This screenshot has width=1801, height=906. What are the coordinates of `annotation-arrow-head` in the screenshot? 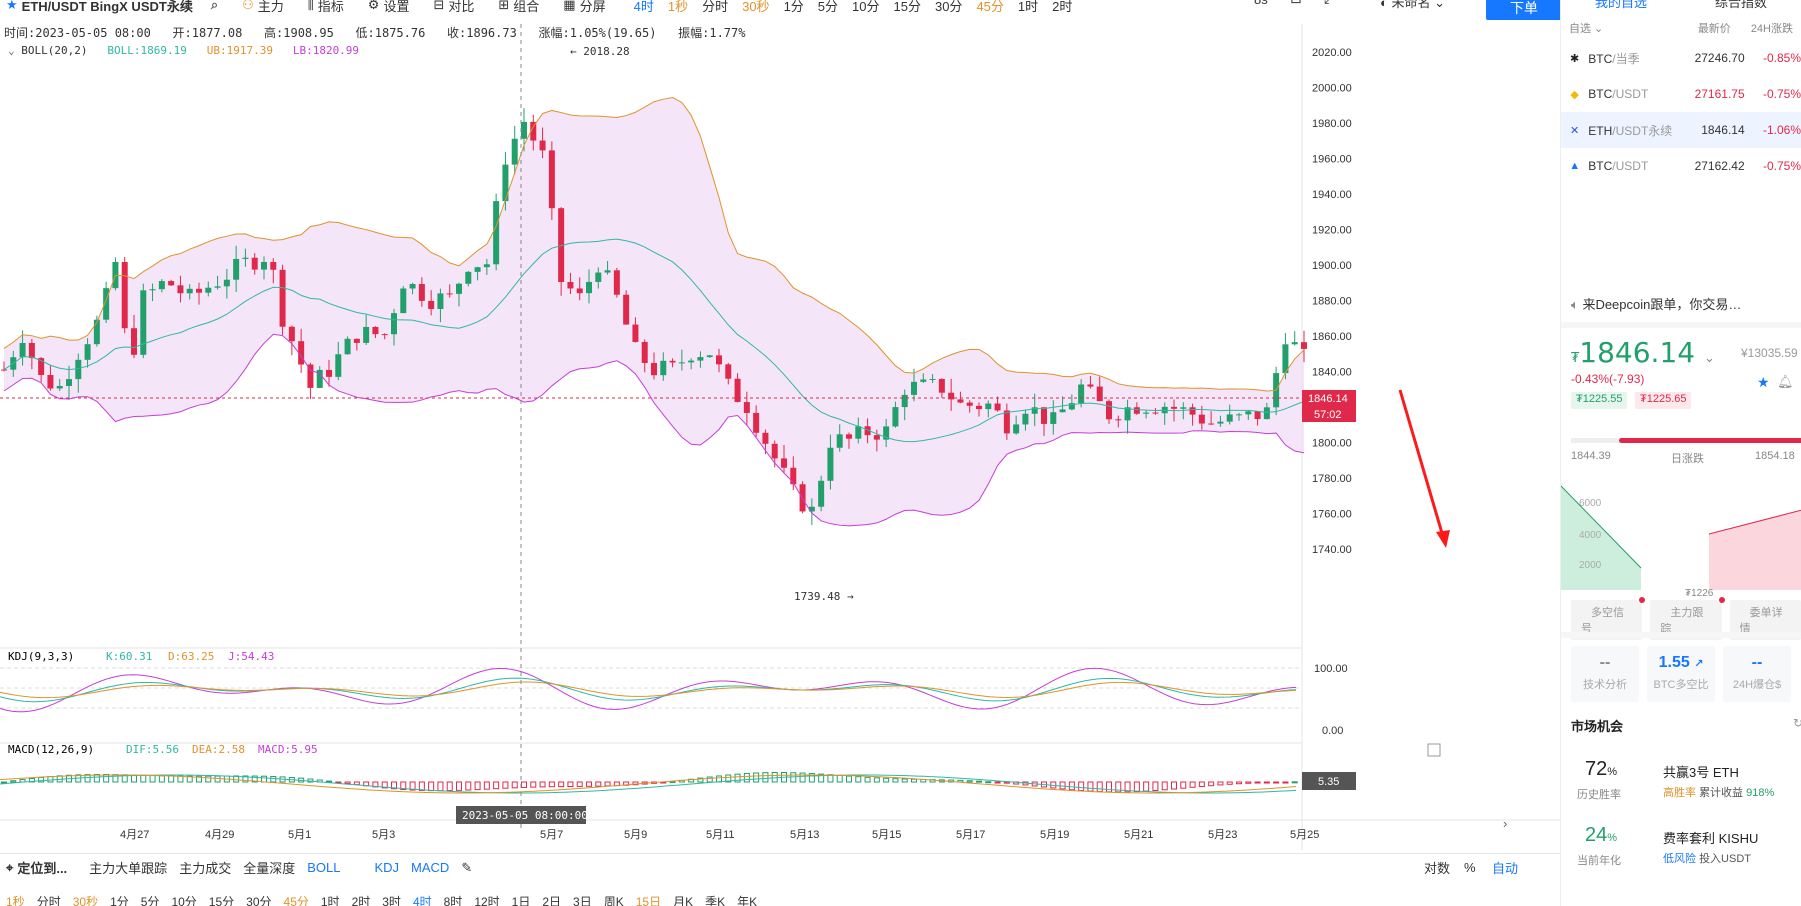 It's located at (1443, 539).